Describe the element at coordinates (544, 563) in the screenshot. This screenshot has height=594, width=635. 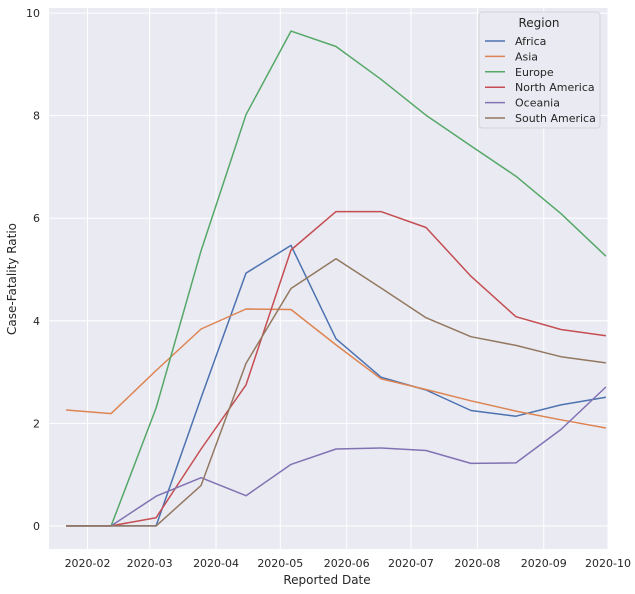
I see `x-tick-label: 2020-09` at that location.